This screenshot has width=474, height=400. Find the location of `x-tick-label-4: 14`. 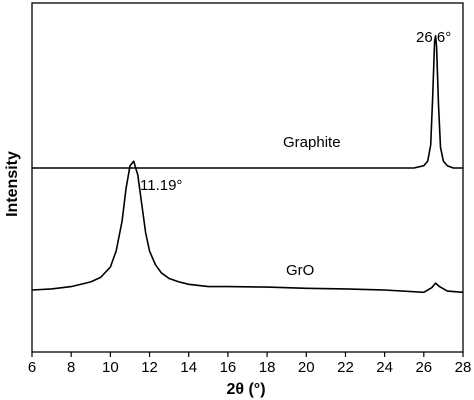

x-tick-label-4: 14 is located at coordinates (188, 367).